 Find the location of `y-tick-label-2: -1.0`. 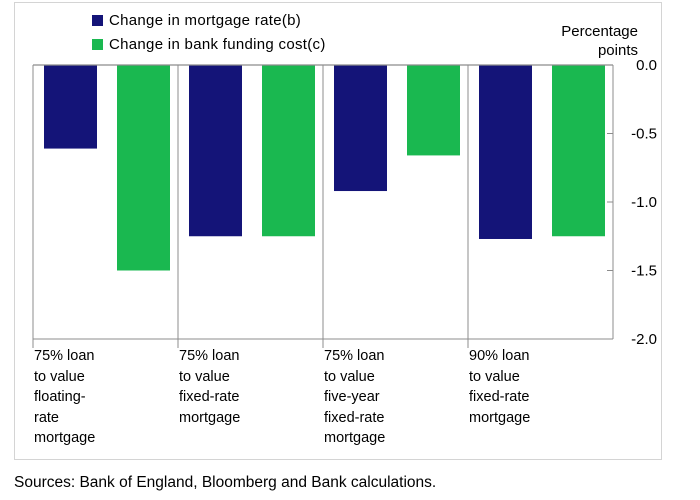

y-tick-label-2: -1.0 is located at coordinates (644, 202).